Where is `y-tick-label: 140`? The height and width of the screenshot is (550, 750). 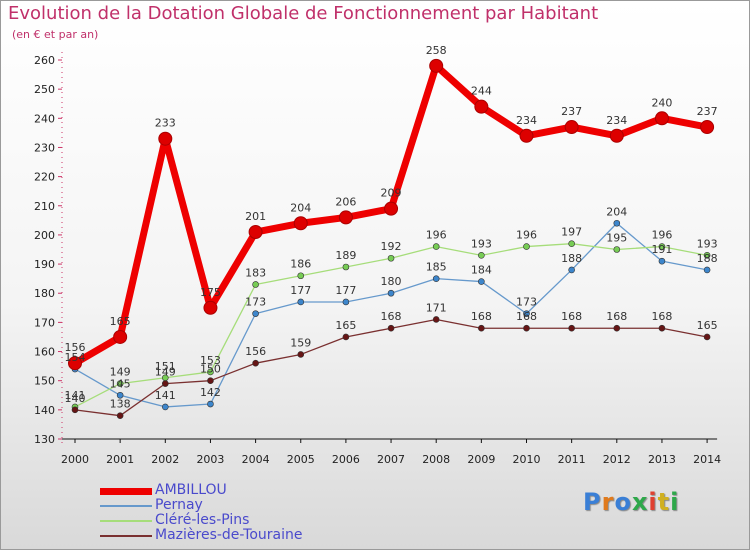 y-tick-label: 140 is located at coordinates (44, 410).